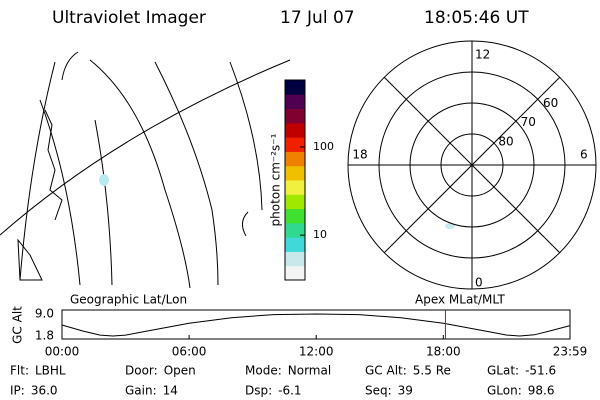  Describe the element at coordinates (323, 146) in the screenshot. I see `tick-label: 100` at that location.